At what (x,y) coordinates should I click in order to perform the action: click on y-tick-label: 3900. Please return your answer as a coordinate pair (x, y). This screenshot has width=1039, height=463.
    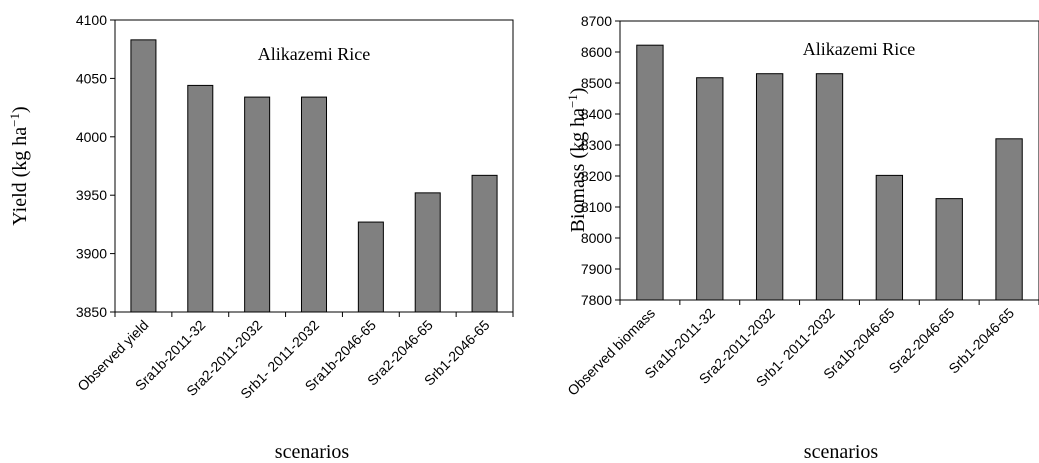
    Looking at the image, I should click on (91, 254).